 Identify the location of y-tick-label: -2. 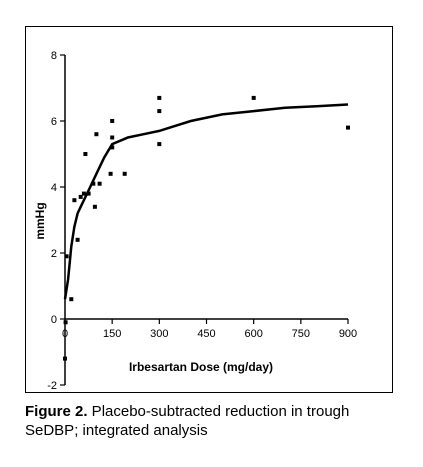
(52, 386).